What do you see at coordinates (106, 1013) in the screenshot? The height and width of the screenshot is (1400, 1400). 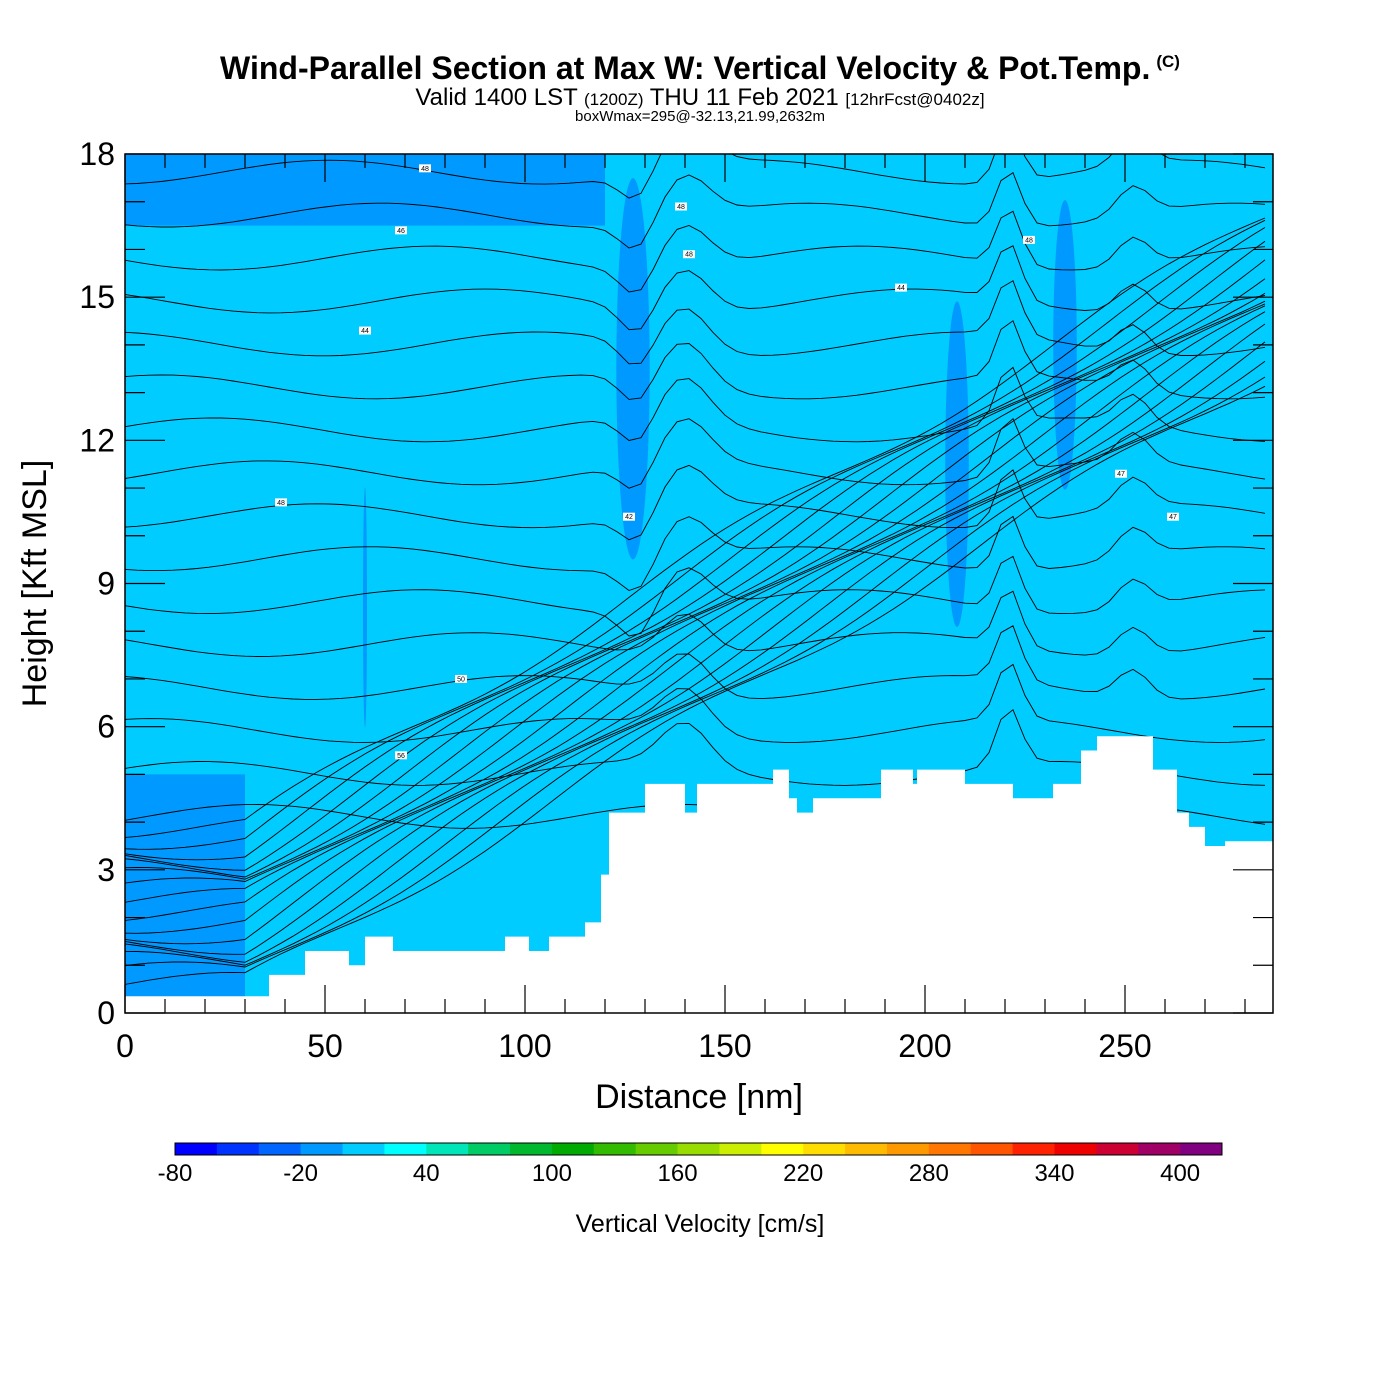 I see `y-tick-label: 0` at bounding box center [106, 1013].